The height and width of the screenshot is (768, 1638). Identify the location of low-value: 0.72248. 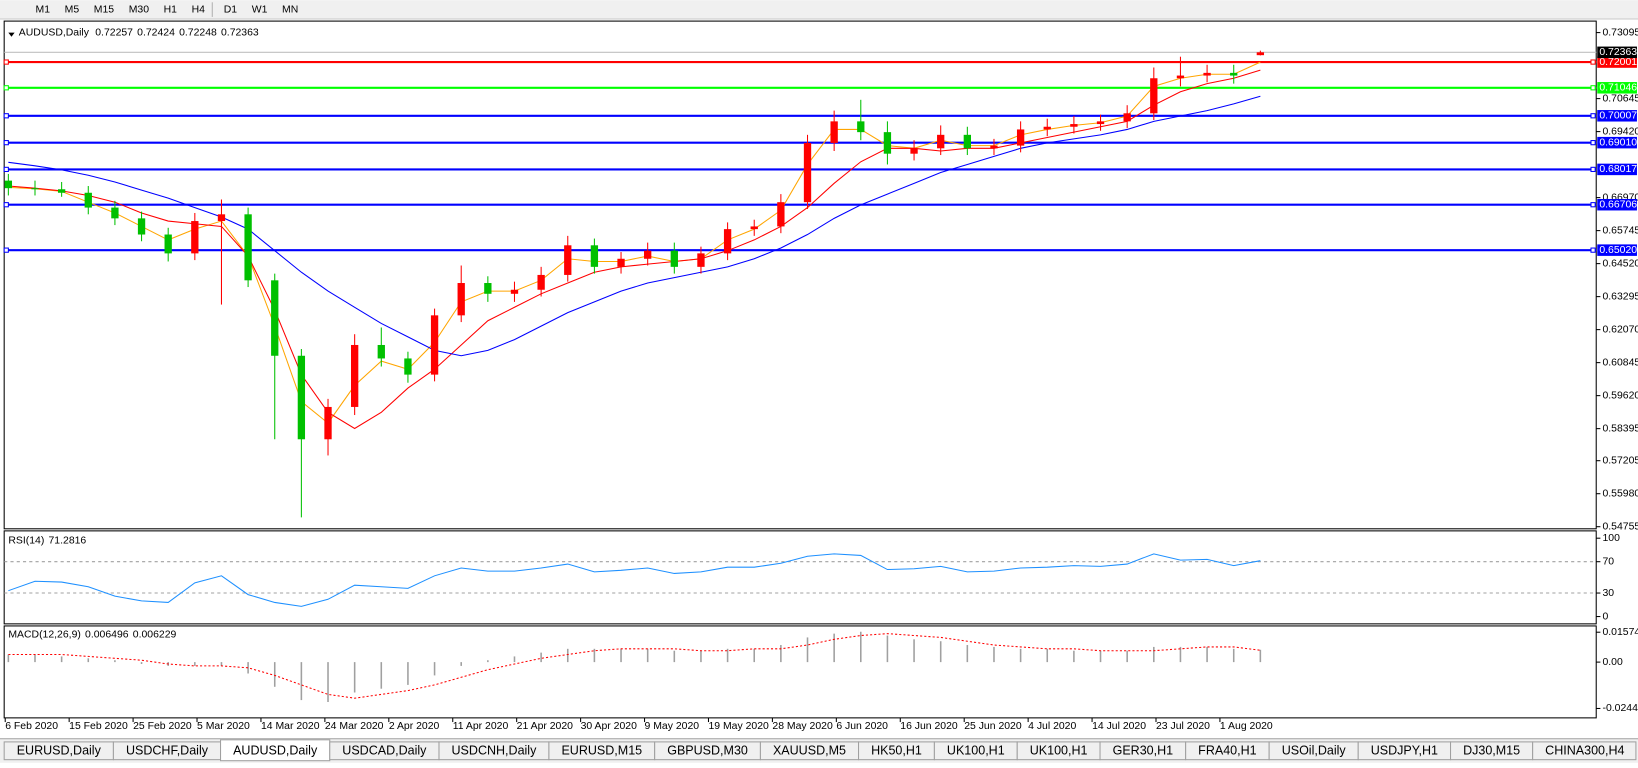
(198, 32).